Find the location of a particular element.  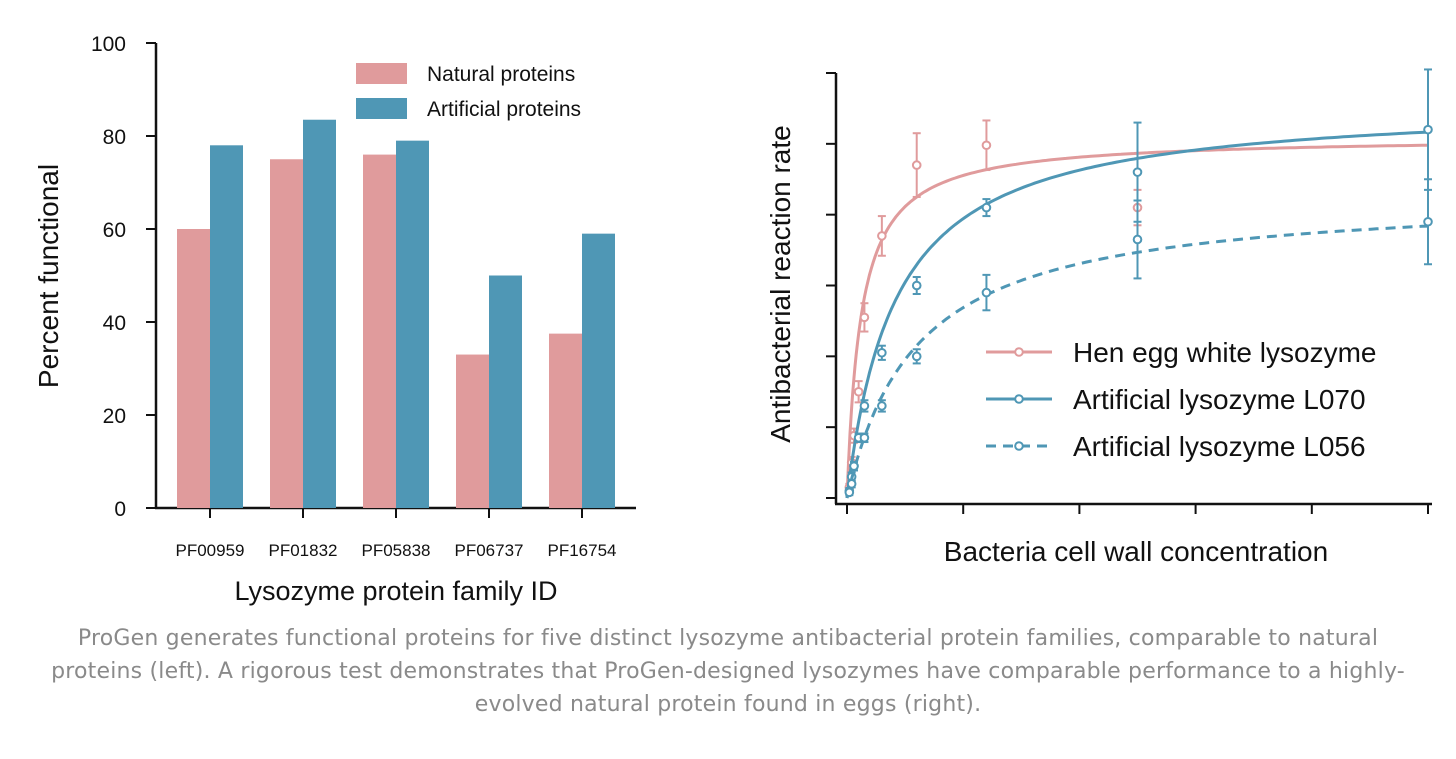

bar-x-tick-label: PF05838 is located at coordinates (396, 550).